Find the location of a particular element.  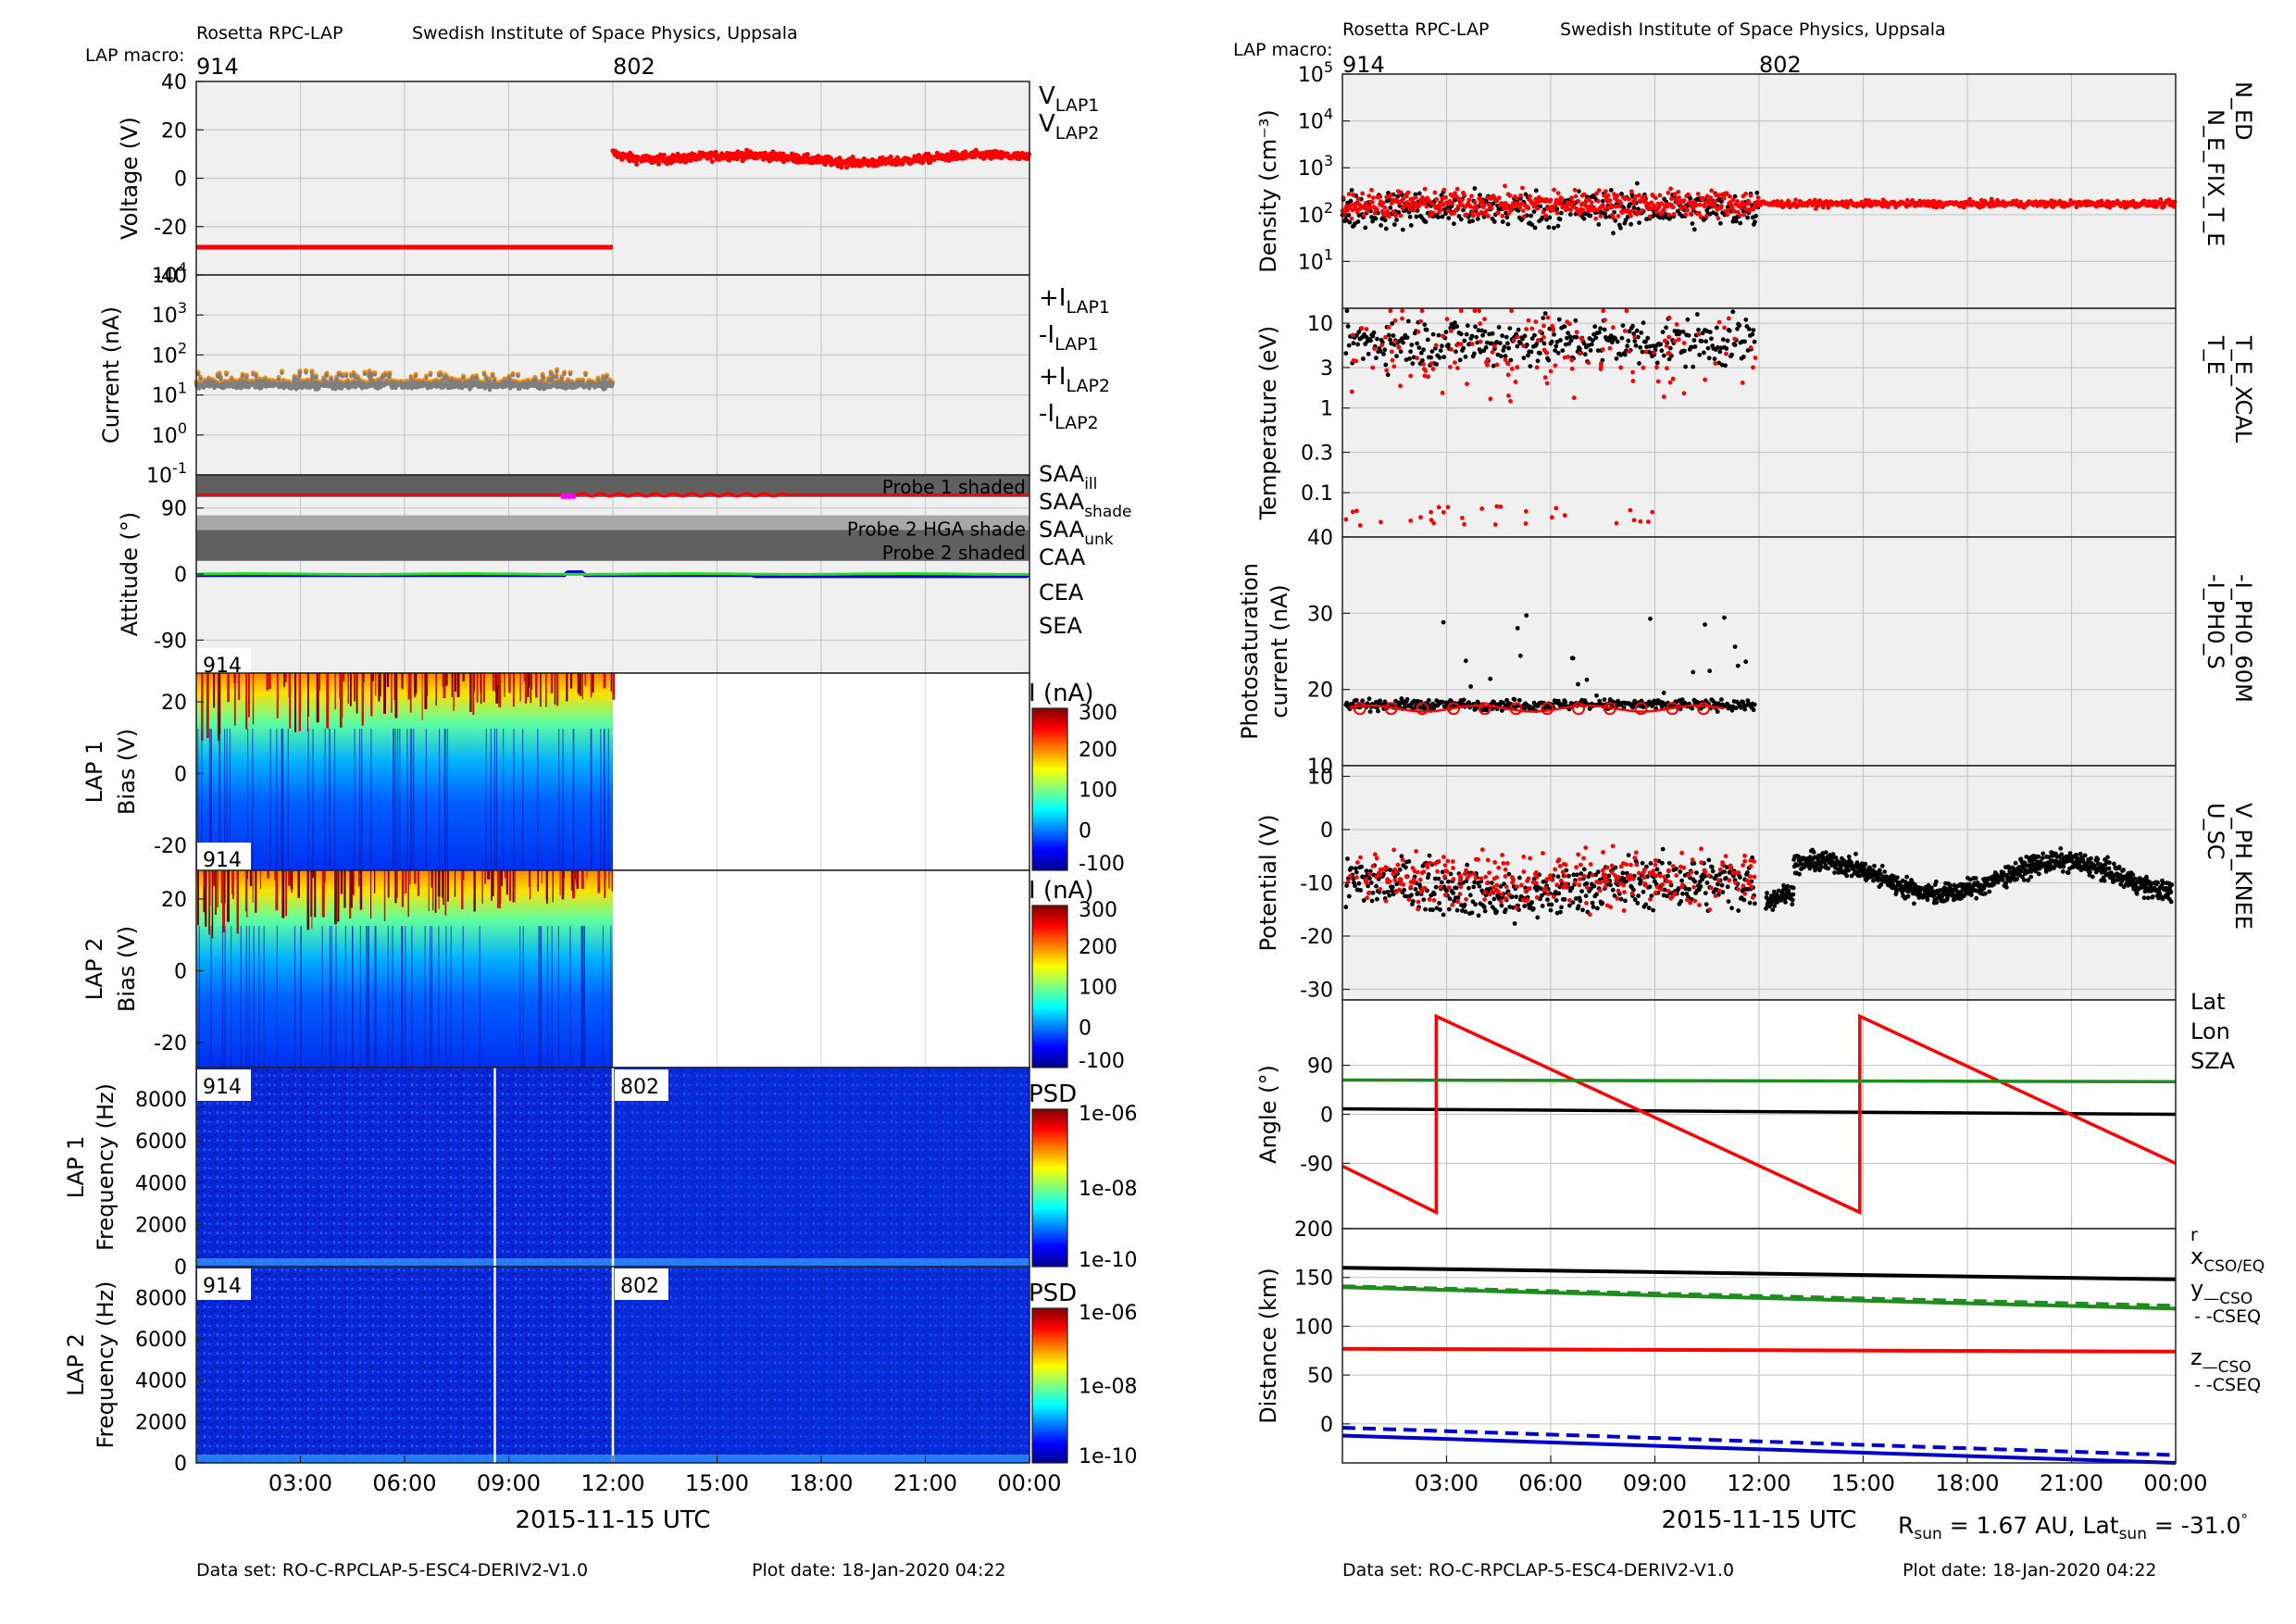

attitude-panel-ytick-label: -90 is located at coordinates (170, 641).